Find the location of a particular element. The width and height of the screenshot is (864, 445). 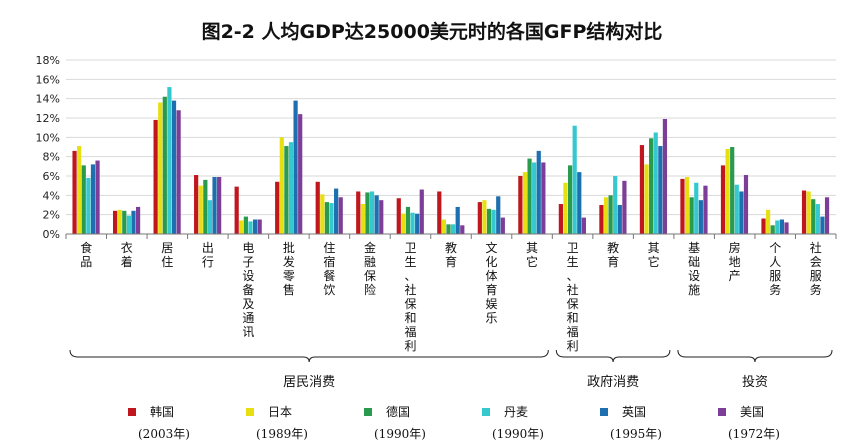

bar-英国-4 is located at coordinates (255, 226).